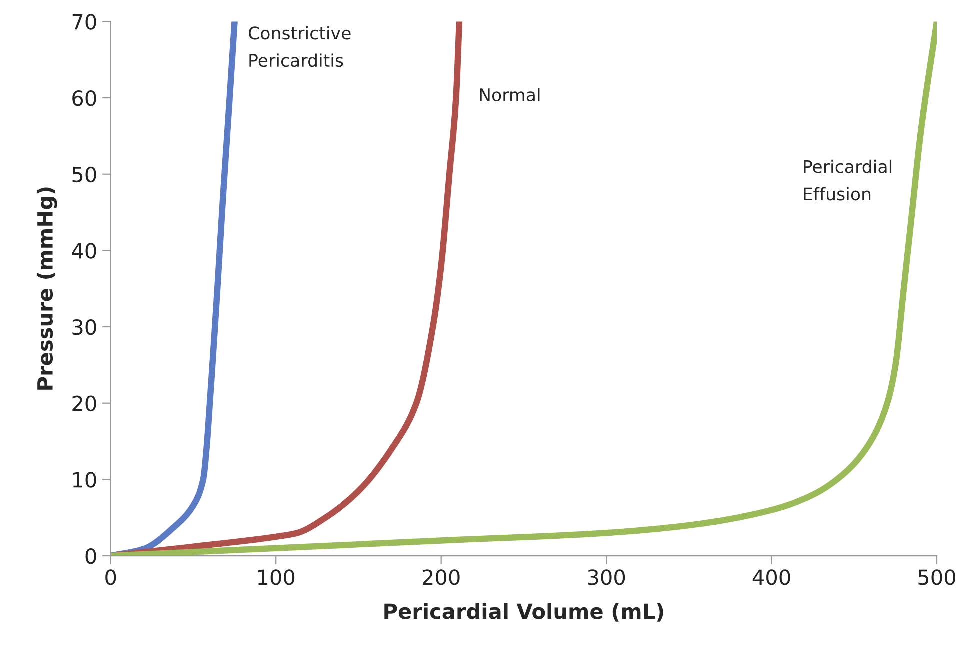 The height and width of the screenshot is (658, 964). Describe the element at coordinates (84, 22) in the screenshot. I see `y-tick-label: 70` at that location.